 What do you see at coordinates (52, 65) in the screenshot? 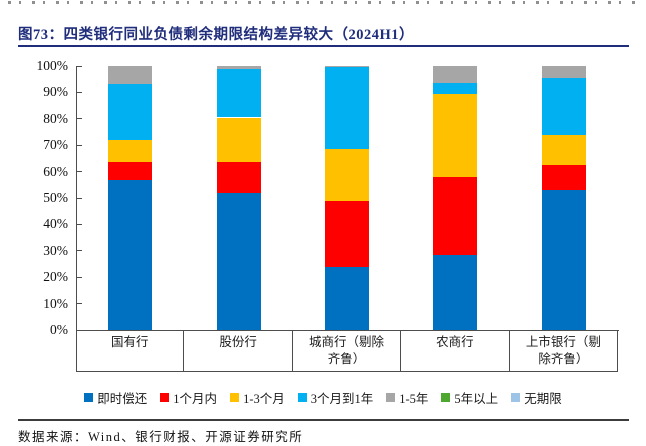
I see `y-axis-label: 100%` at bounding box center [52, 65].